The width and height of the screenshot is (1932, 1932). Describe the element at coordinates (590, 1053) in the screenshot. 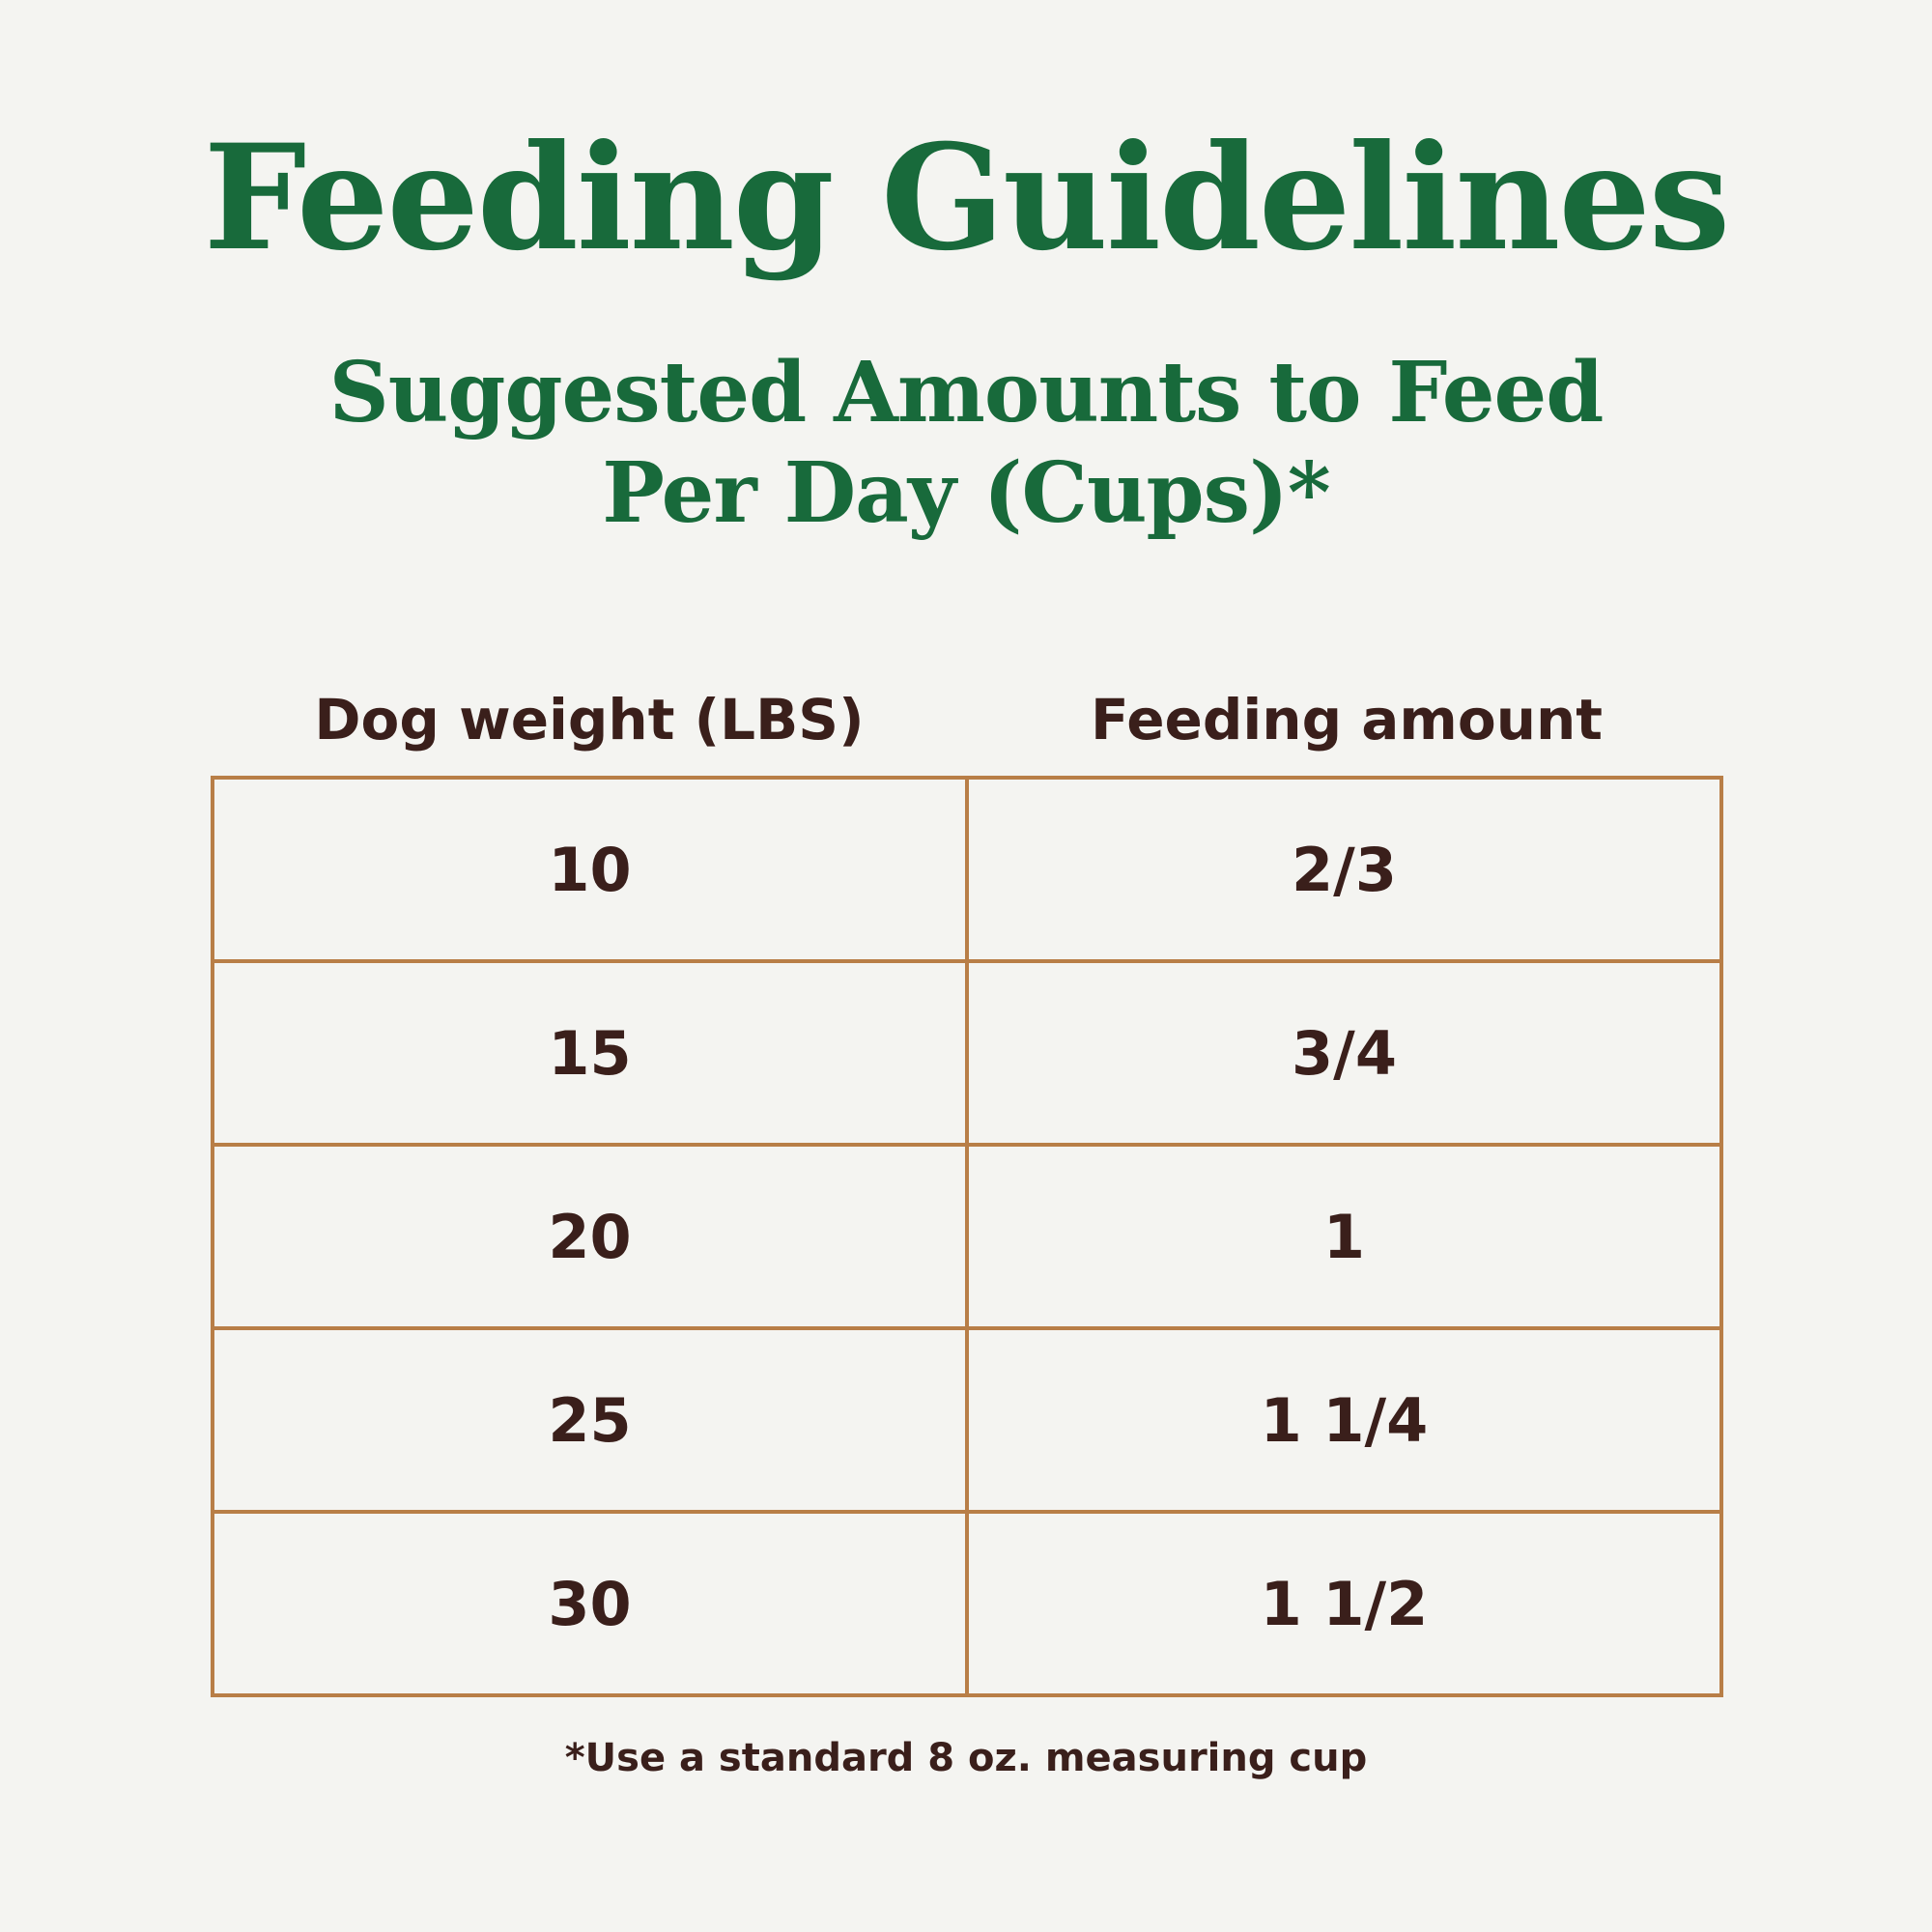

I see `weight-cell: 15` at that location.